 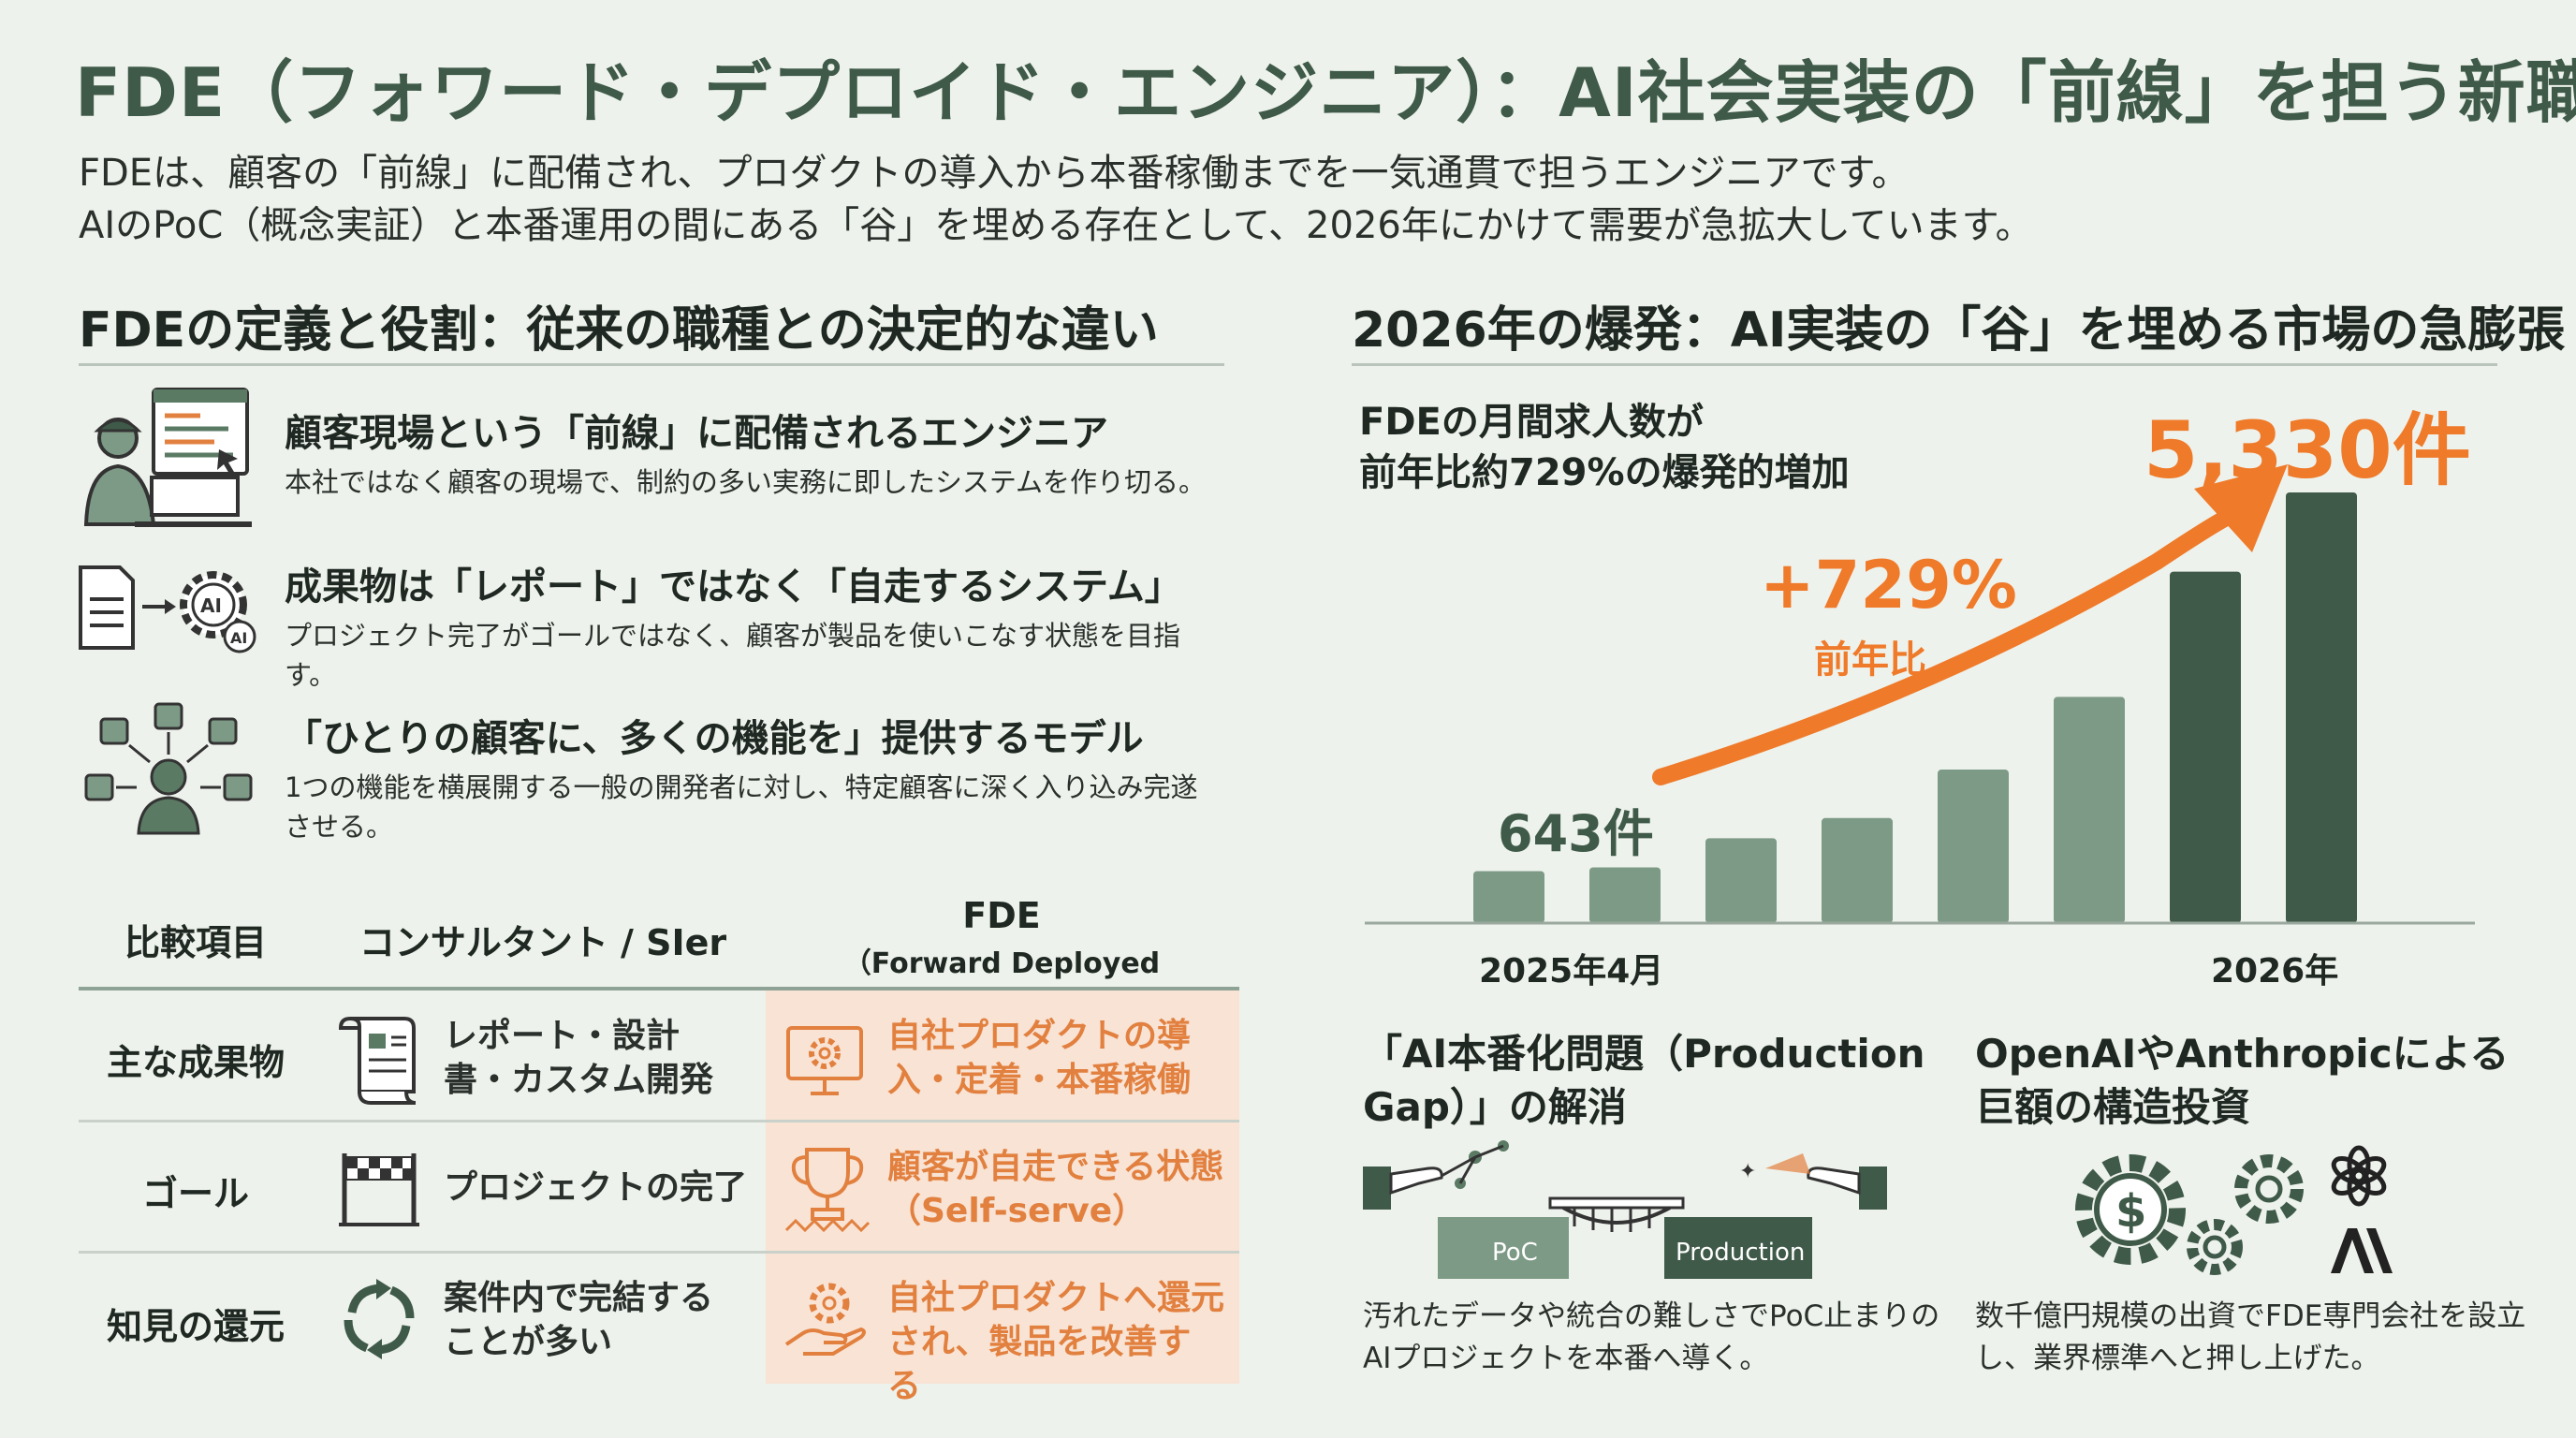 What do you see at coordinates (827, 1320) in the screenshot?
I see `hand-gear-icon` at bounding box center [827, 1320].